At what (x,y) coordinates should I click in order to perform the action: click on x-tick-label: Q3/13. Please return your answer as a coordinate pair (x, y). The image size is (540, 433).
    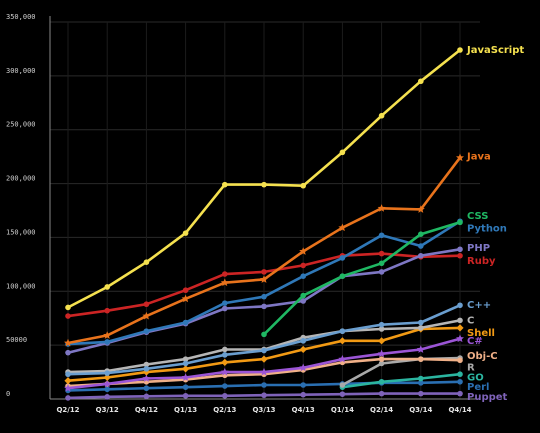
    Looking at the image, I should click on (263, 410).